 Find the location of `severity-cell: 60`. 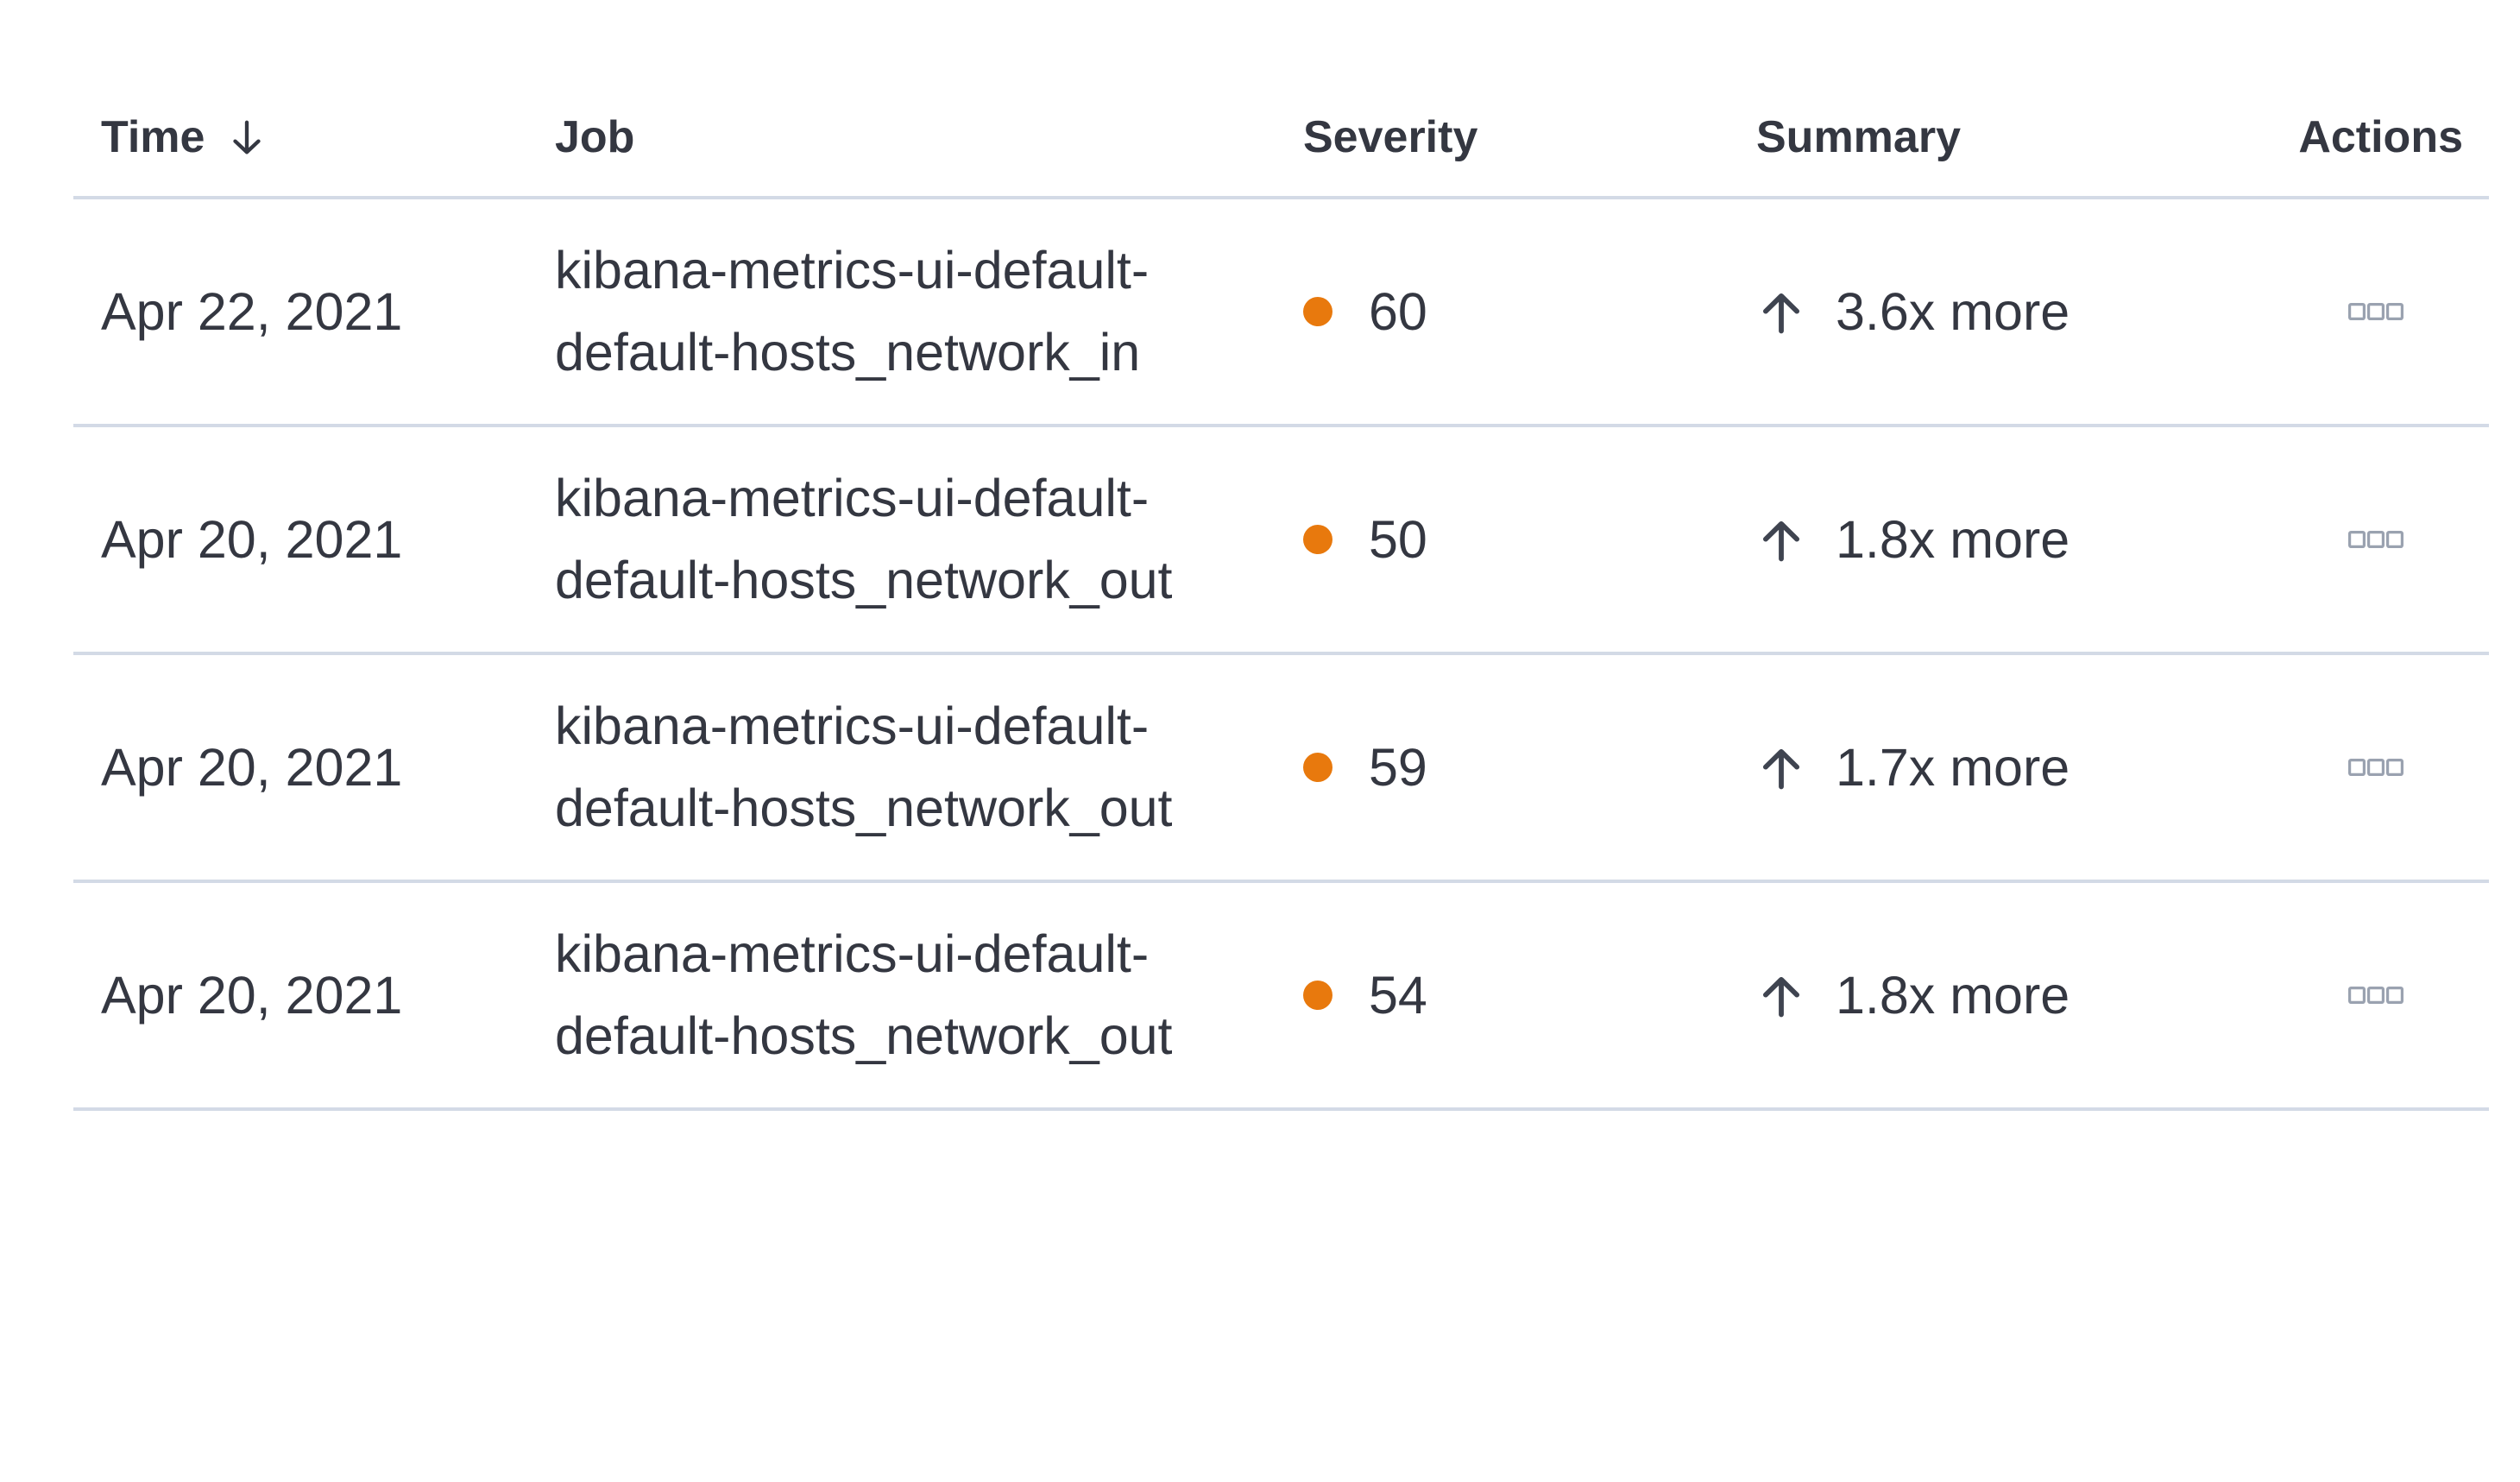

severity-cell: 60 is located at coordinates (1529, 311).